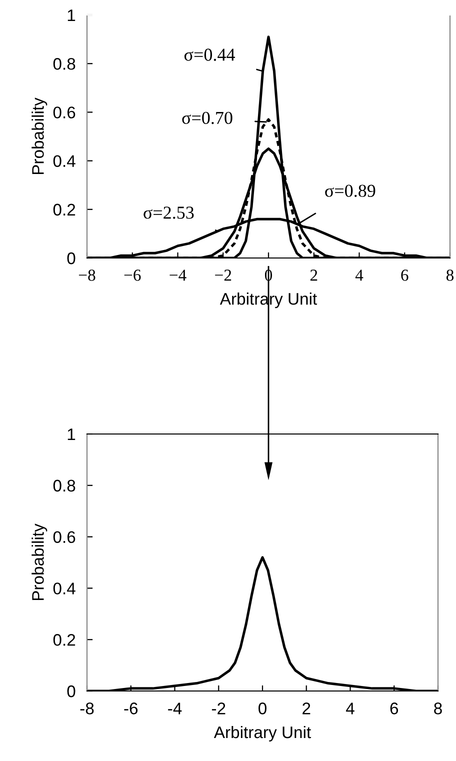 Image resolution: width=456 pixels, height=761 pixels. What do you see at coordinates (207, 118) in the screenshot?
I see `annotation: σ=0.70` at bounding box center [207, 118].